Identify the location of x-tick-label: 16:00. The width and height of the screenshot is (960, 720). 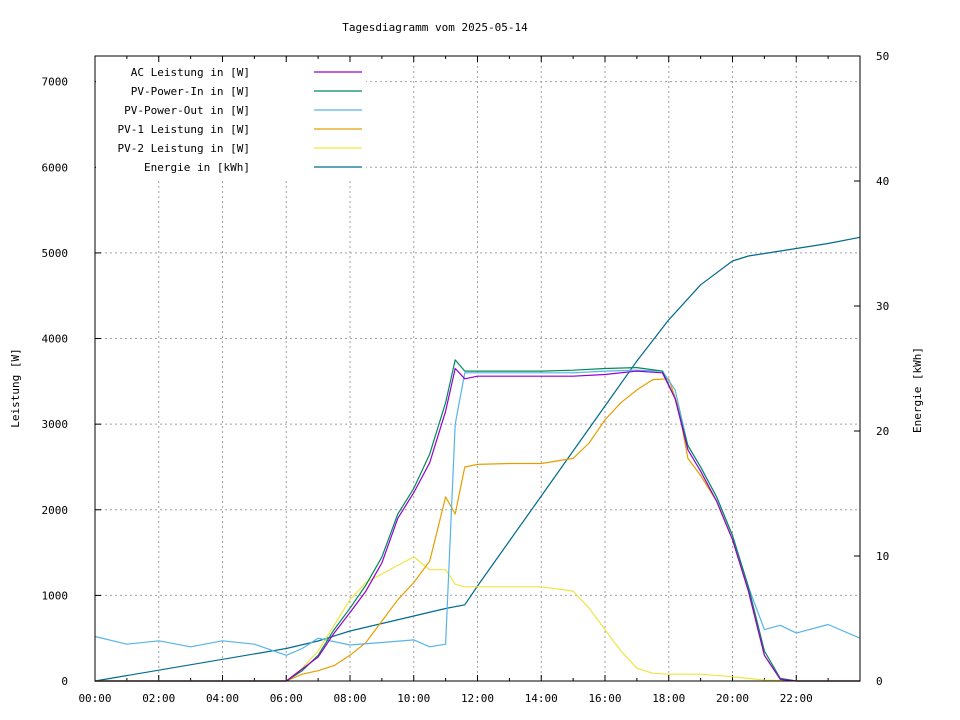
(604, 698).